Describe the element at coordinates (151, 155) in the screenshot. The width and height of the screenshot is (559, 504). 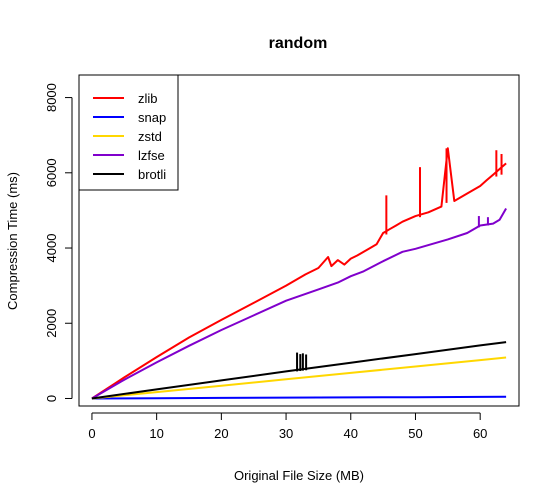
I see `legend-label-lzfse: lzfse` at that location.